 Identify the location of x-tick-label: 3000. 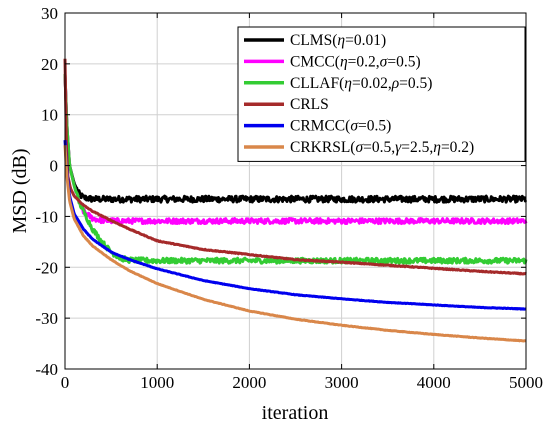
(342, 382).